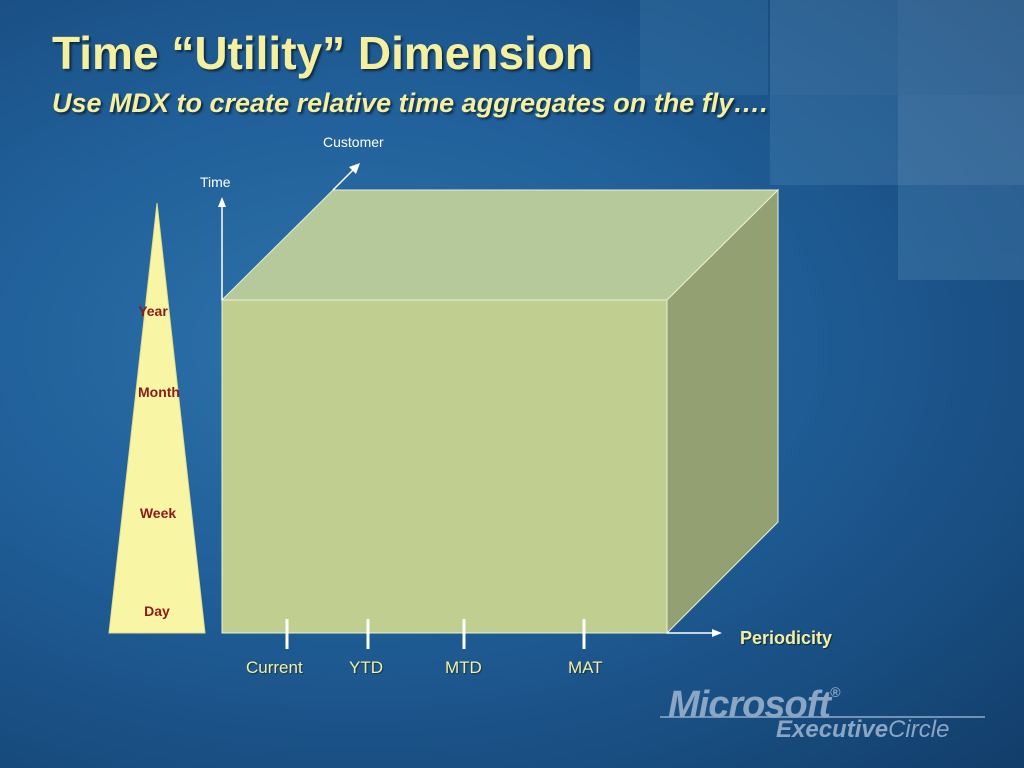 Image resolution: width=1024 pixels, height=768 pixels. Describe the element at coordinates (366, 667) in the screenshot. I see `tick-label-ytd: YTD` at that location.